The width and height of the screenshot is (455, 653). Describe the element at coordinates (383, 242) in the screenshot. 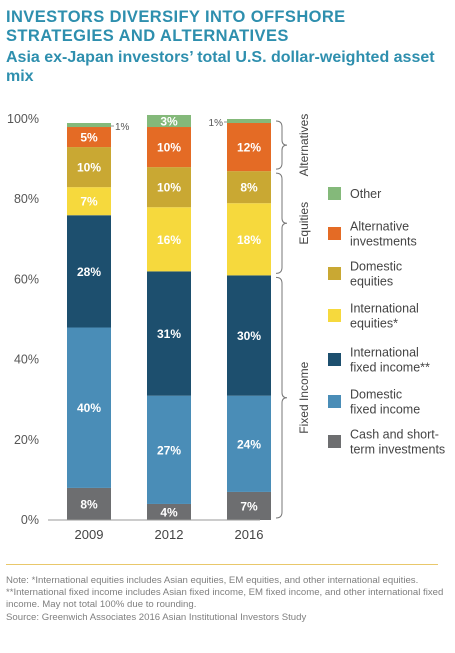

I see `legend-label: investments` at that location.